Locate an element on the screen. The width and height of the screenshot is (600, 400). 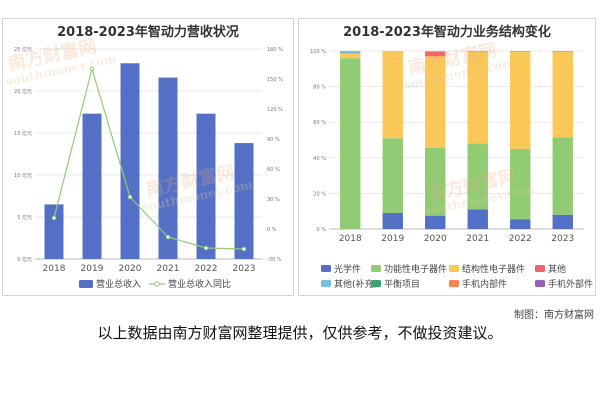
y2-tick-label: 60 % is located at coordinates (273, 170).